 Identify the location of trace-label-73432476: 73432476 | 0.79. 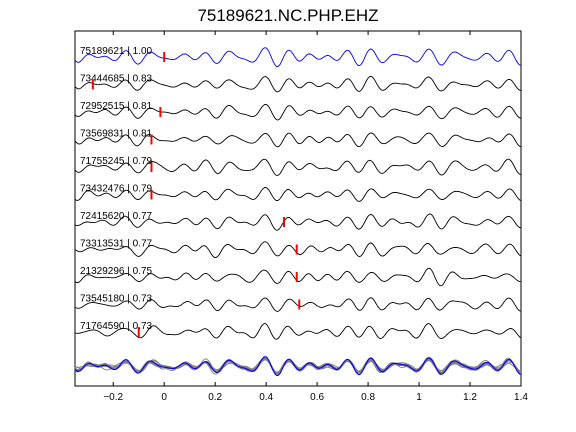
(116, 189).